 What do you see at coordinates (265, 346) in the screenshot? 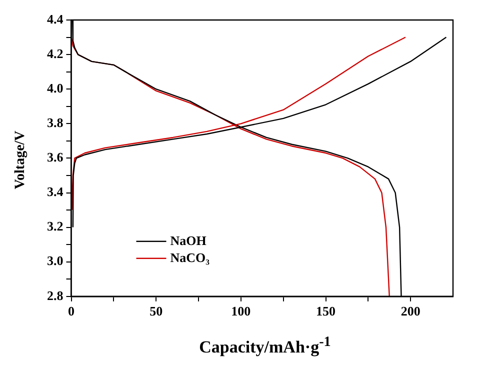
I see `x-axis-title: Capacity/mAh·g$^{-1}$` at bounding box center [265, 346].